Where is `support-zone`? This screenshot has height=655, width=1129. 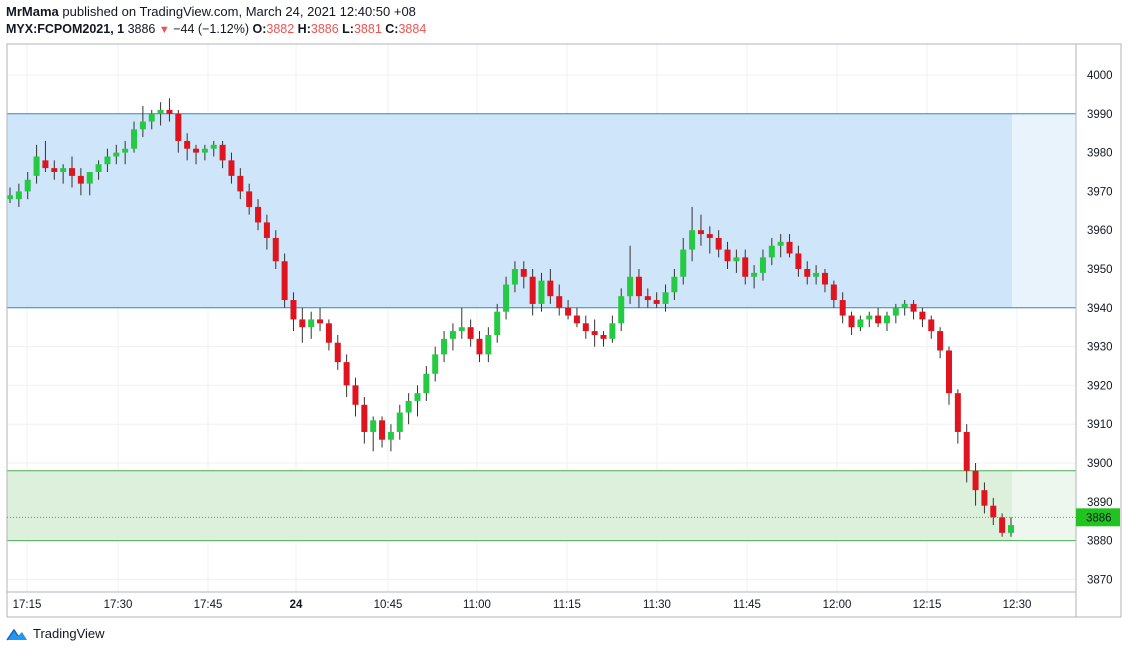
support-zone is located at coordinates (509, 505).